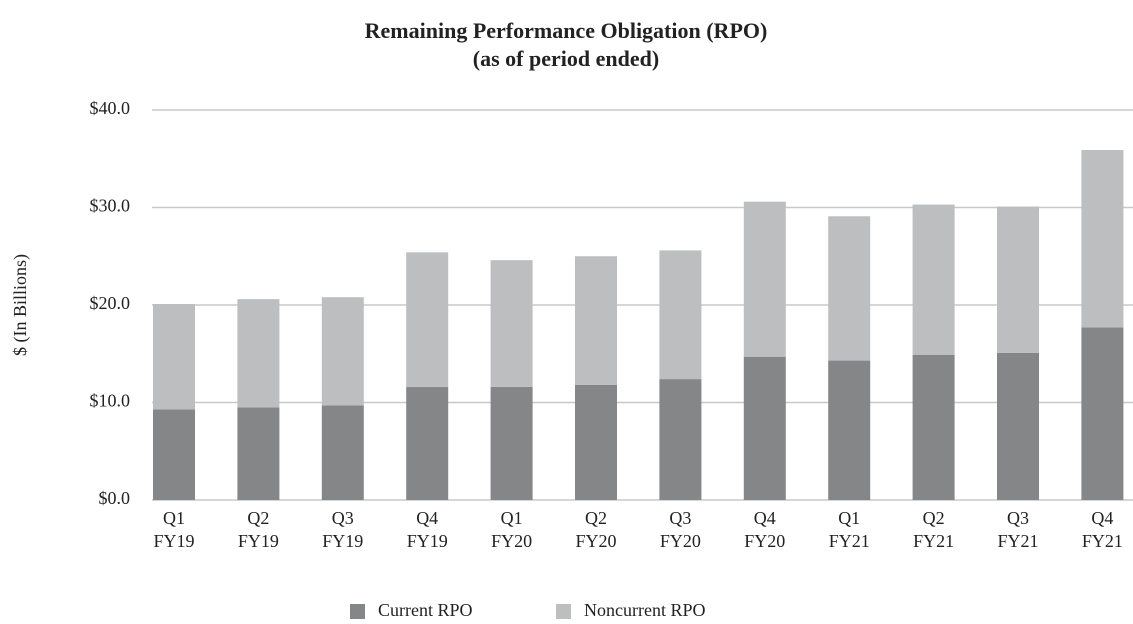 The image size is (1133, 624). Describe the element at coordinates (644, 610) in the screenshot. I see `legend-label: Noncurrent RPO` at that location.